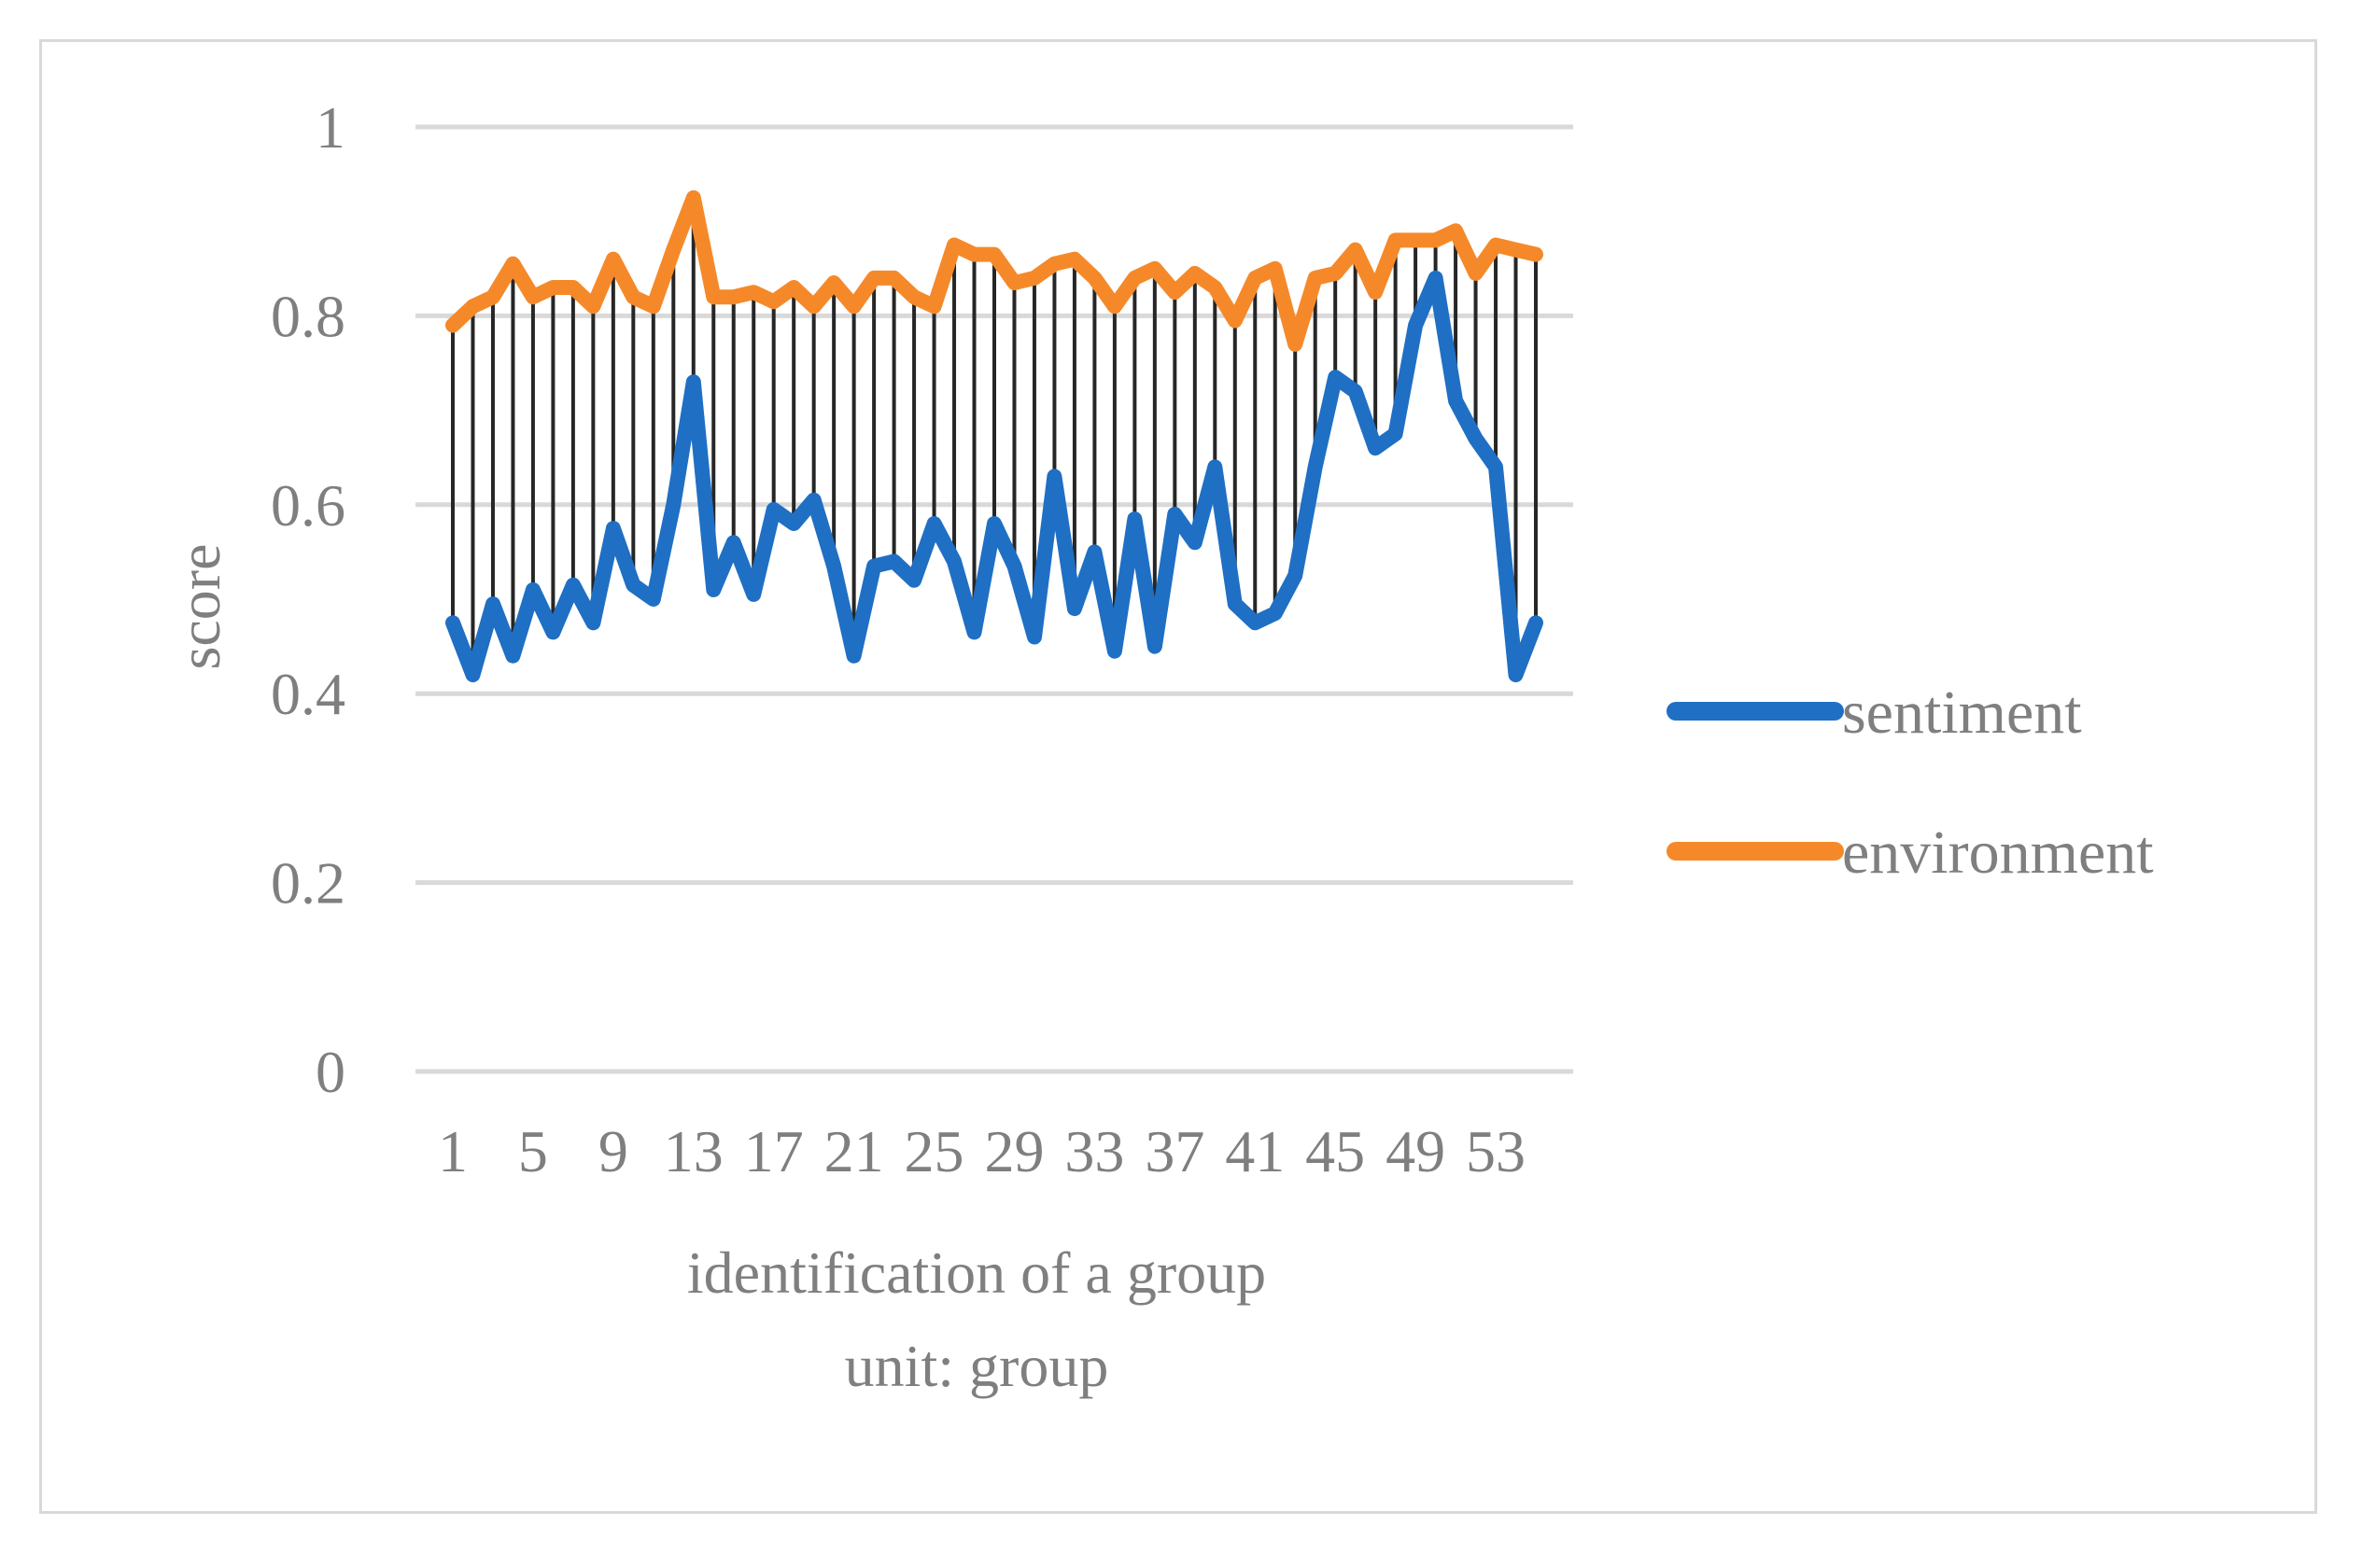  What do you see at coordinates (330, 127) in the screenshot?
I see `y-tick-label: 1` at bounding box center [330, 127].